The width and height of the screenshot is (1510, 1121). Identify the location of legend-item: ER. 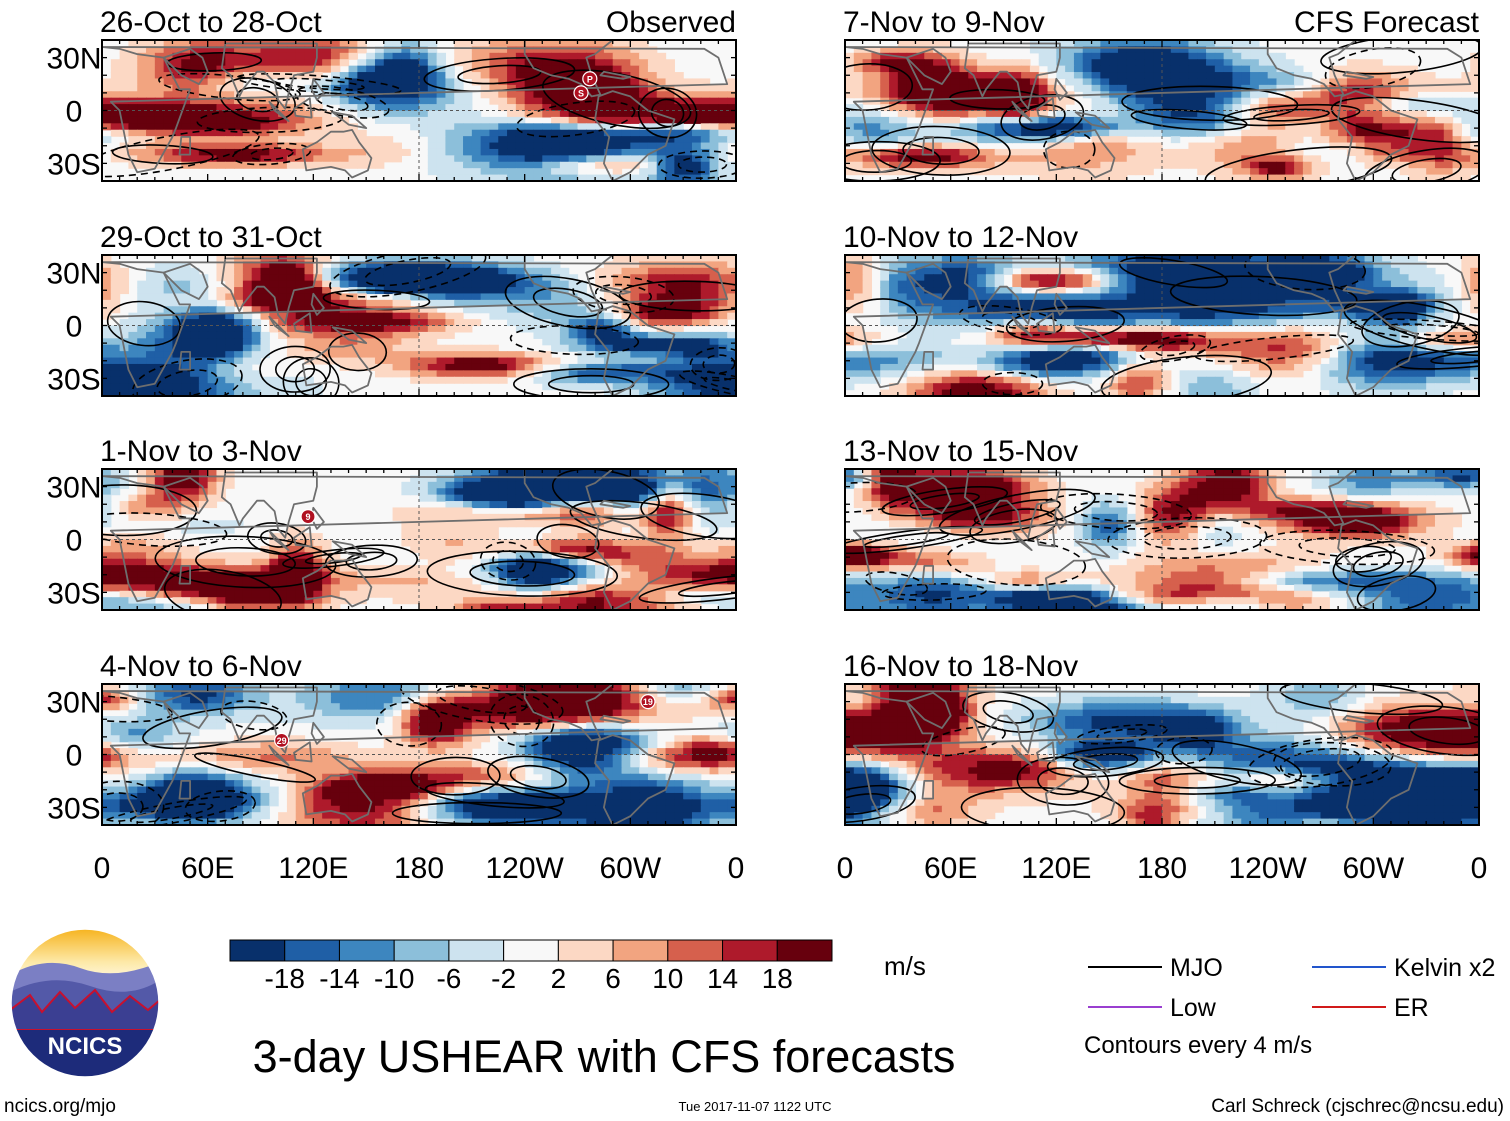
(1370, 1008).